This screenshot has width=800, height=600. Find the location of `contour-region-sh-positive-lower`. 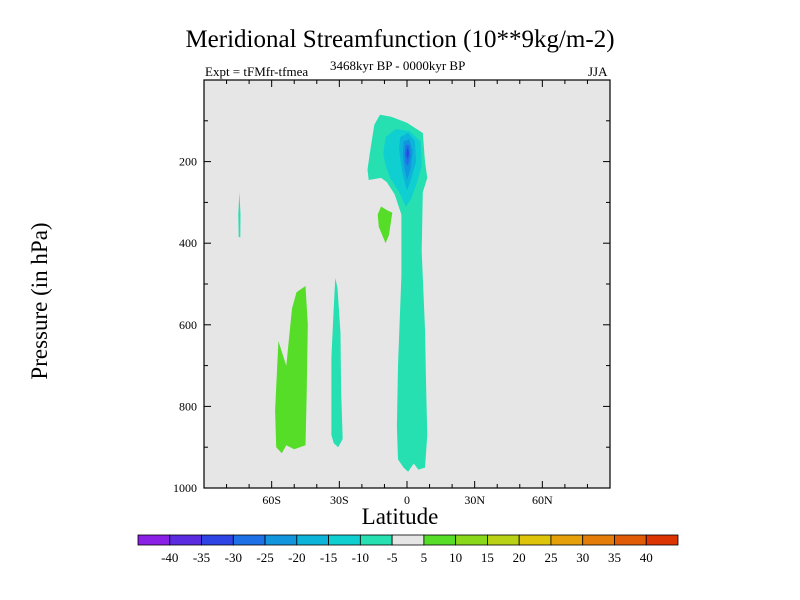

contour-region-sh-positive-lower is located at coordinates (291, 370).